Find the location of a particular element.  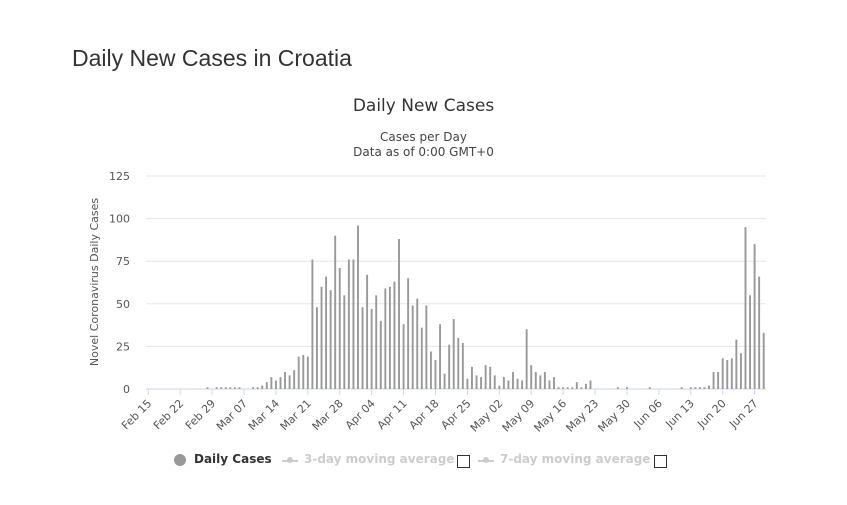

legend-7day-average: 7-day moving average is located at coordinates (575, 459).